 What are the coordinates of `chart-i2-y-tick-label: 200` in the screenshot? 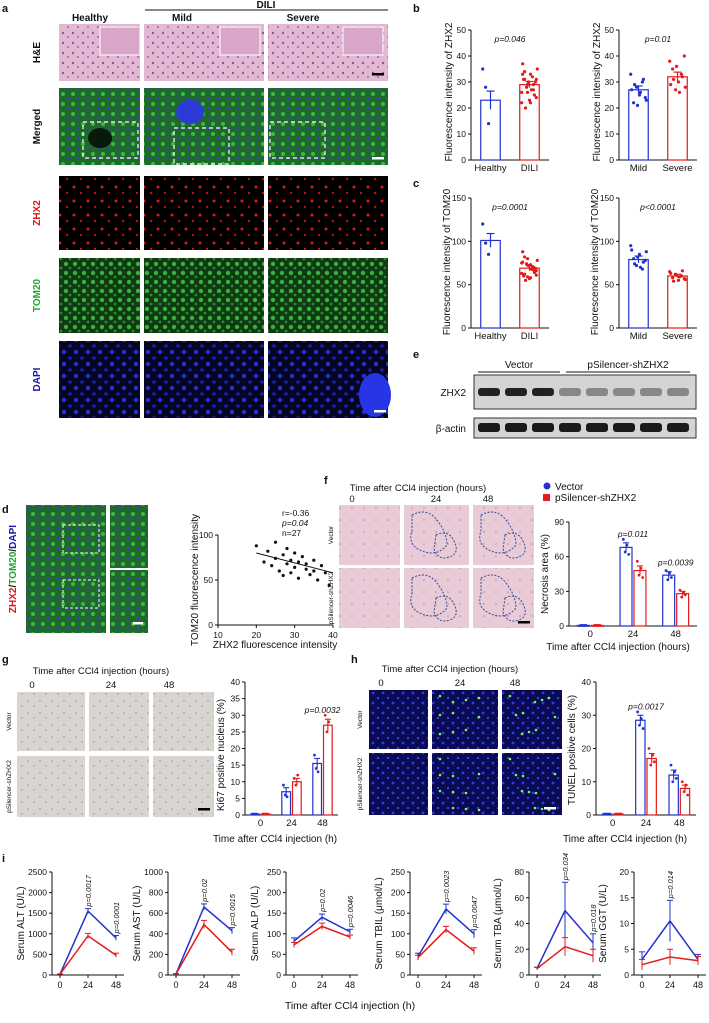 It's located at (156, 954).